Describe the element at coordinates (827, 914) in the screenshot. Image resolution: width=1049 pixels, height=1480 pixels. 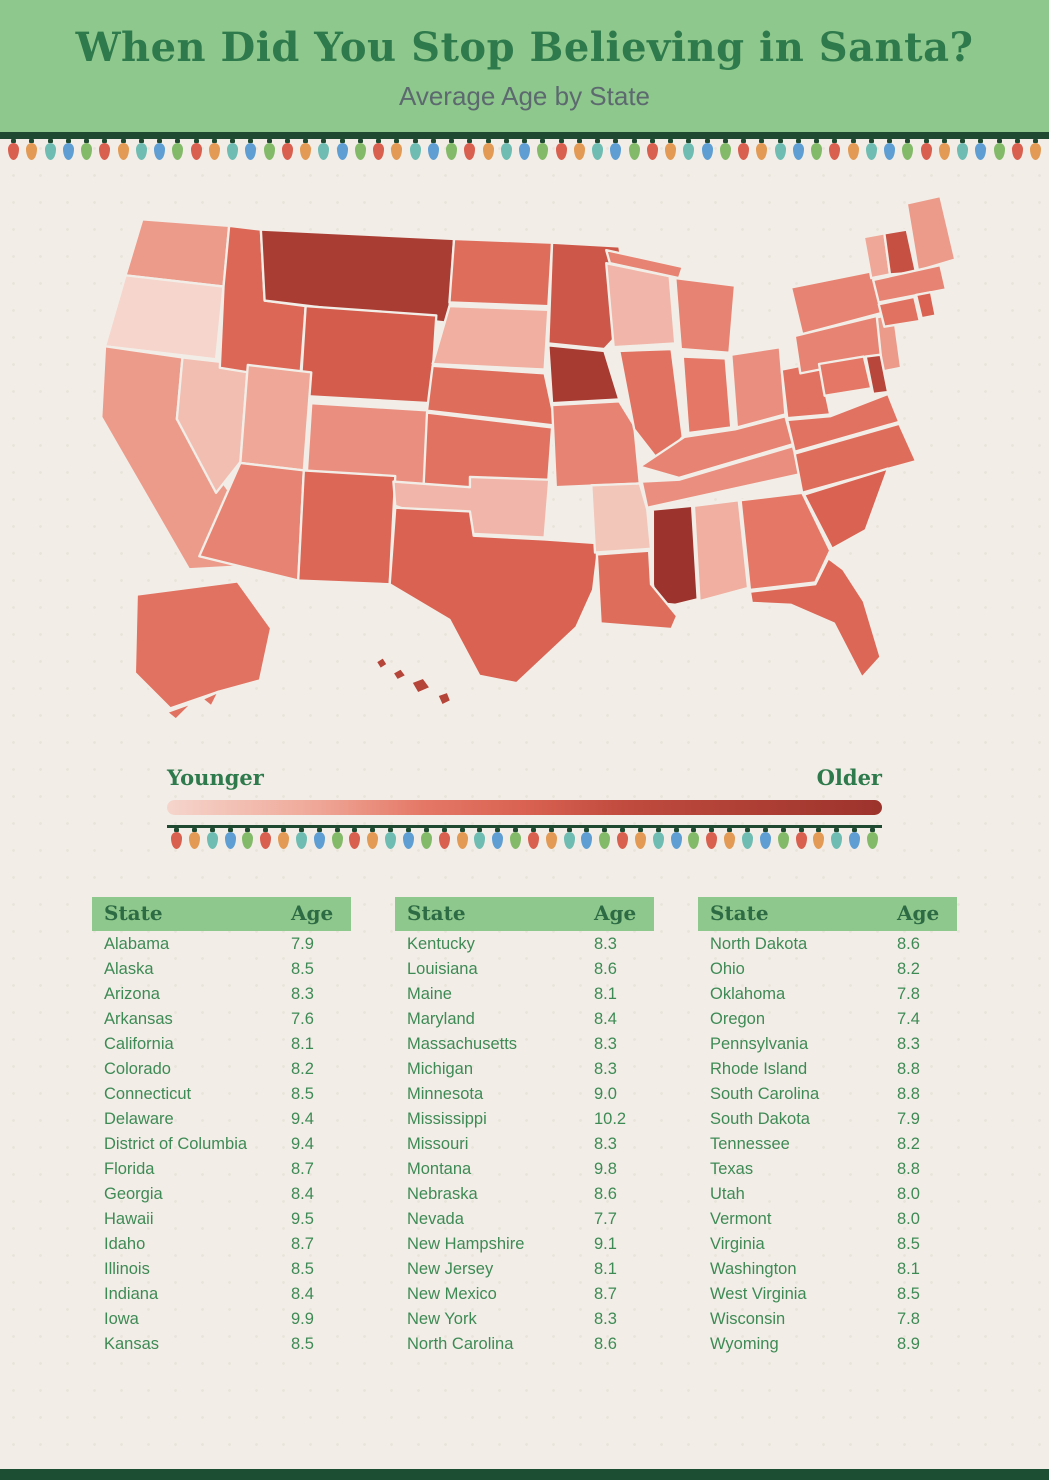
I see `table-header: State Age` at that location.